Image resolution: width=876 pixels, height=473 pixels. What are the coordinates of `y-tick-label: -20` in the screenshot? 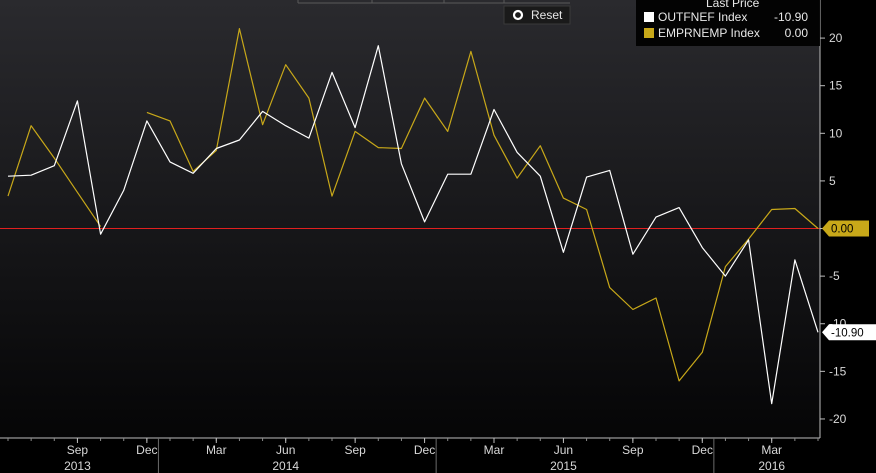 It's located at (838, 419).